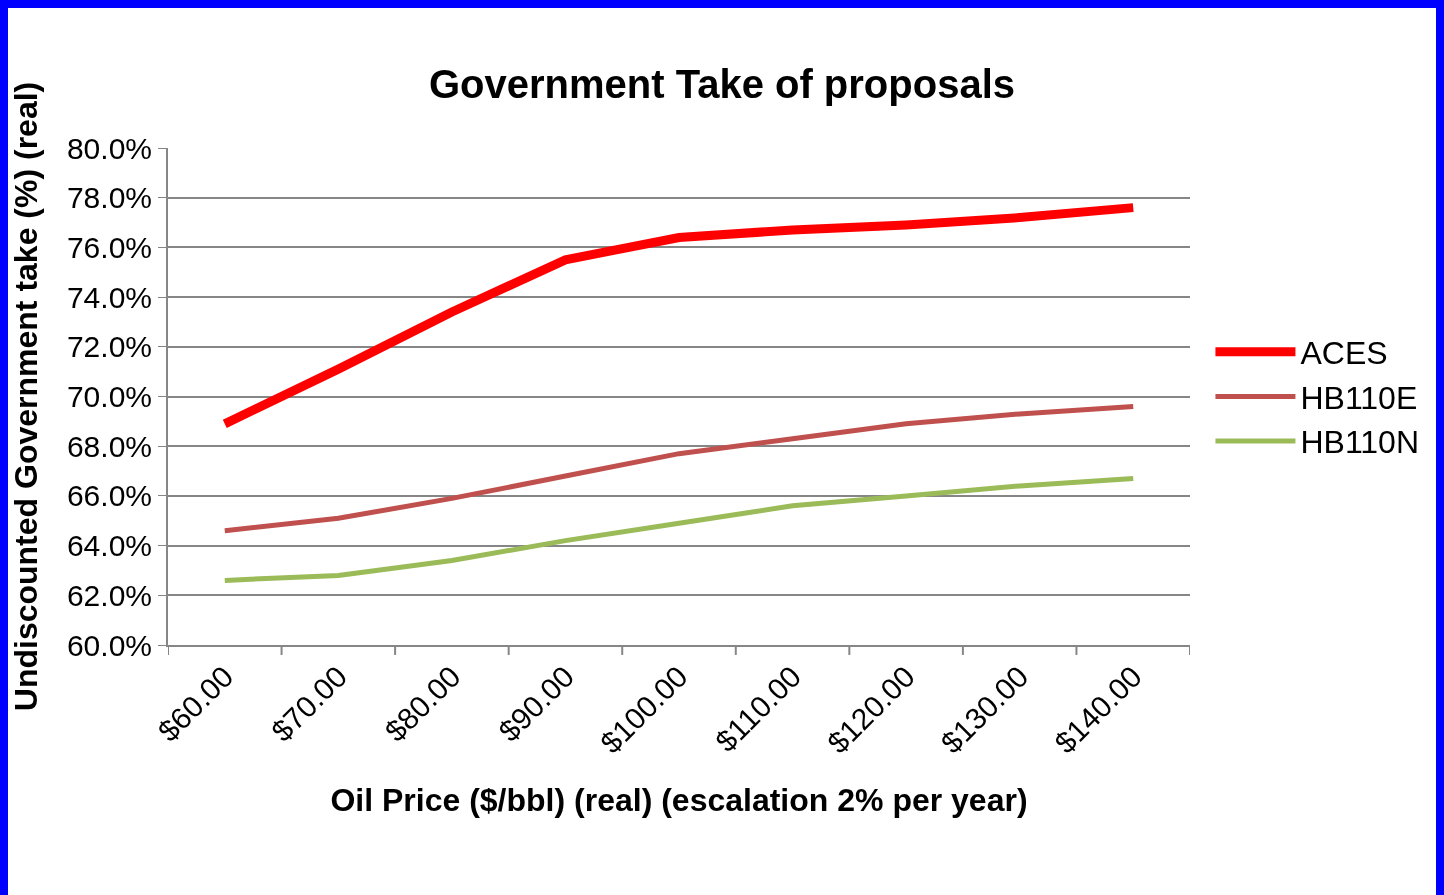 This screenshot has height=895, width=1444. Describe the element at coordinates (109, 148) in the screenshot. I see `y-tick-label: 80.0%` at that location.